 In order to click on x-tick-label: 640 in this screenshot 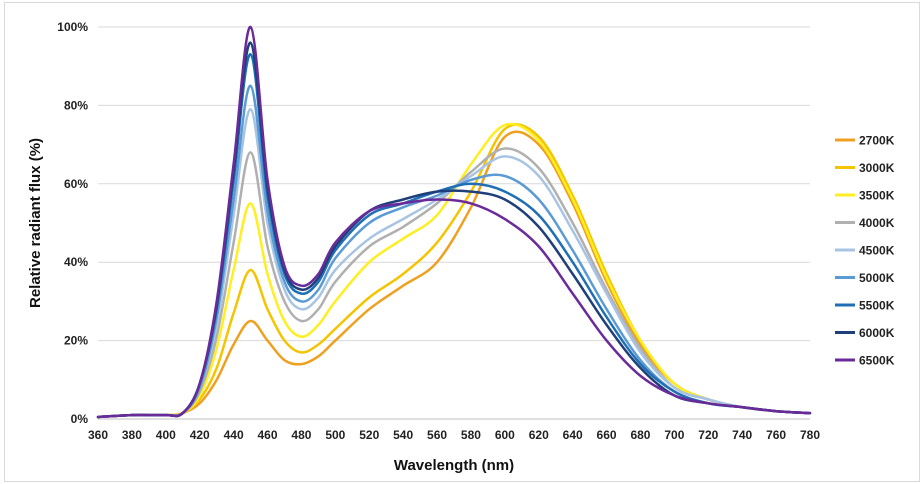, I will do `click(573, 435)`.